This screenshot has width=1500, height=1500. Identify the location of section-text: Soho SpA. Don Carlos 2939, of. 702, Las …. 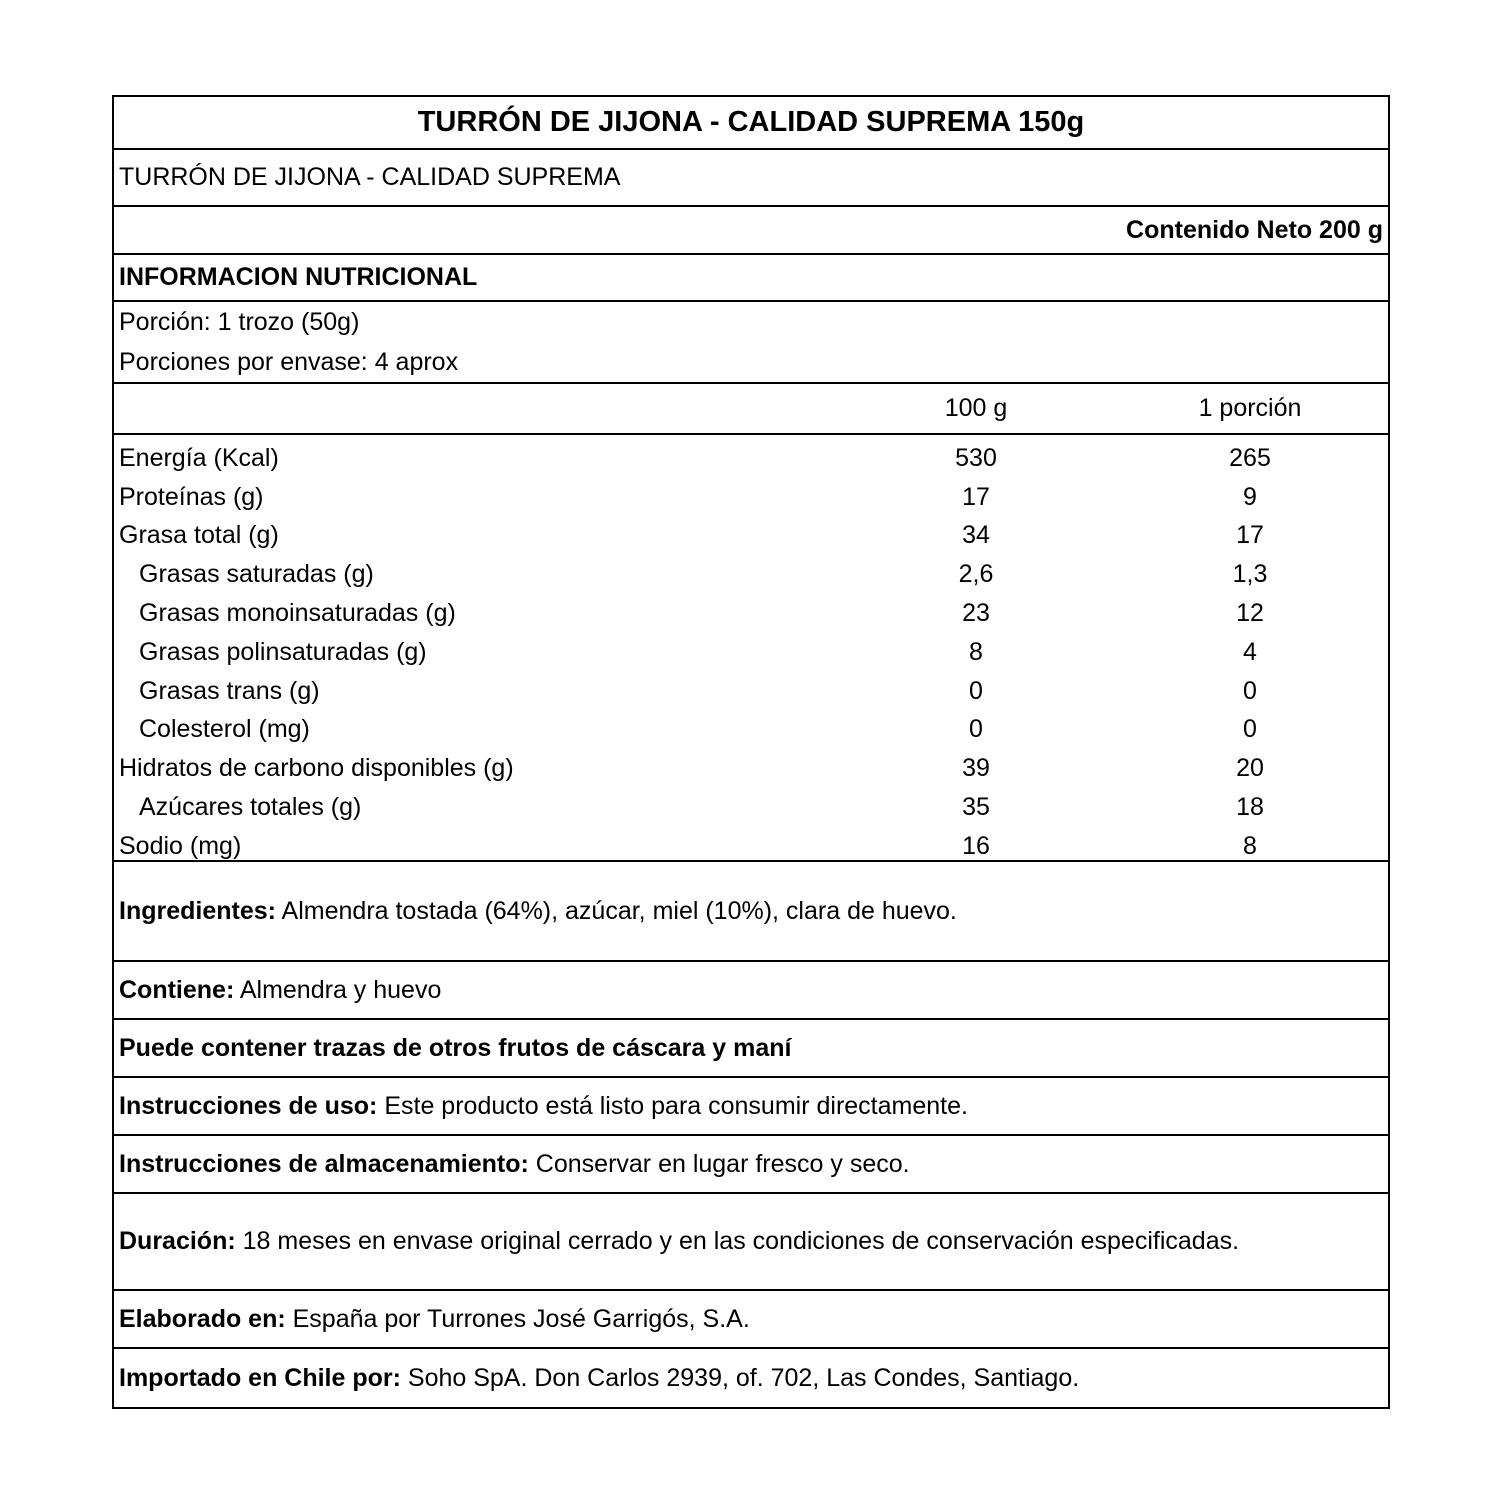
(740, 1377).